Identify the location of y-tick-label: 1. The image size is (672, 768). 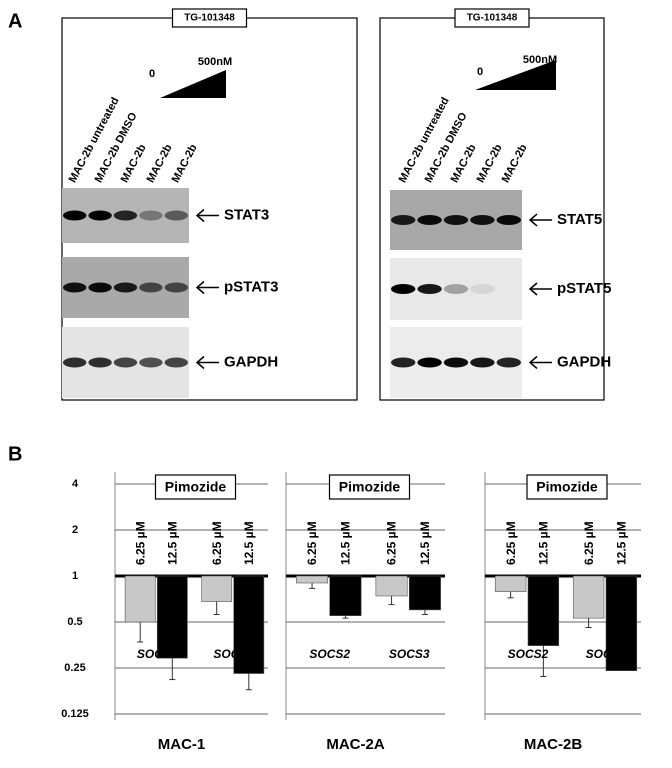
(75, 576).